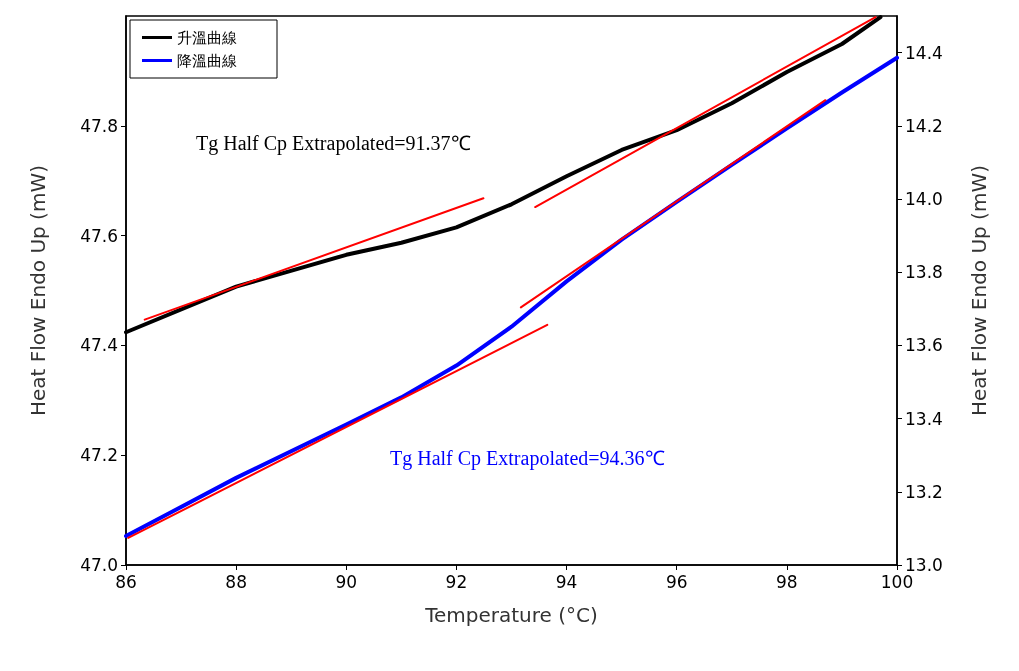  What do you see at coordinates (346, 581) in the screenshot?
I see `x-tick-label: 90` at bounding box center [346, 581].